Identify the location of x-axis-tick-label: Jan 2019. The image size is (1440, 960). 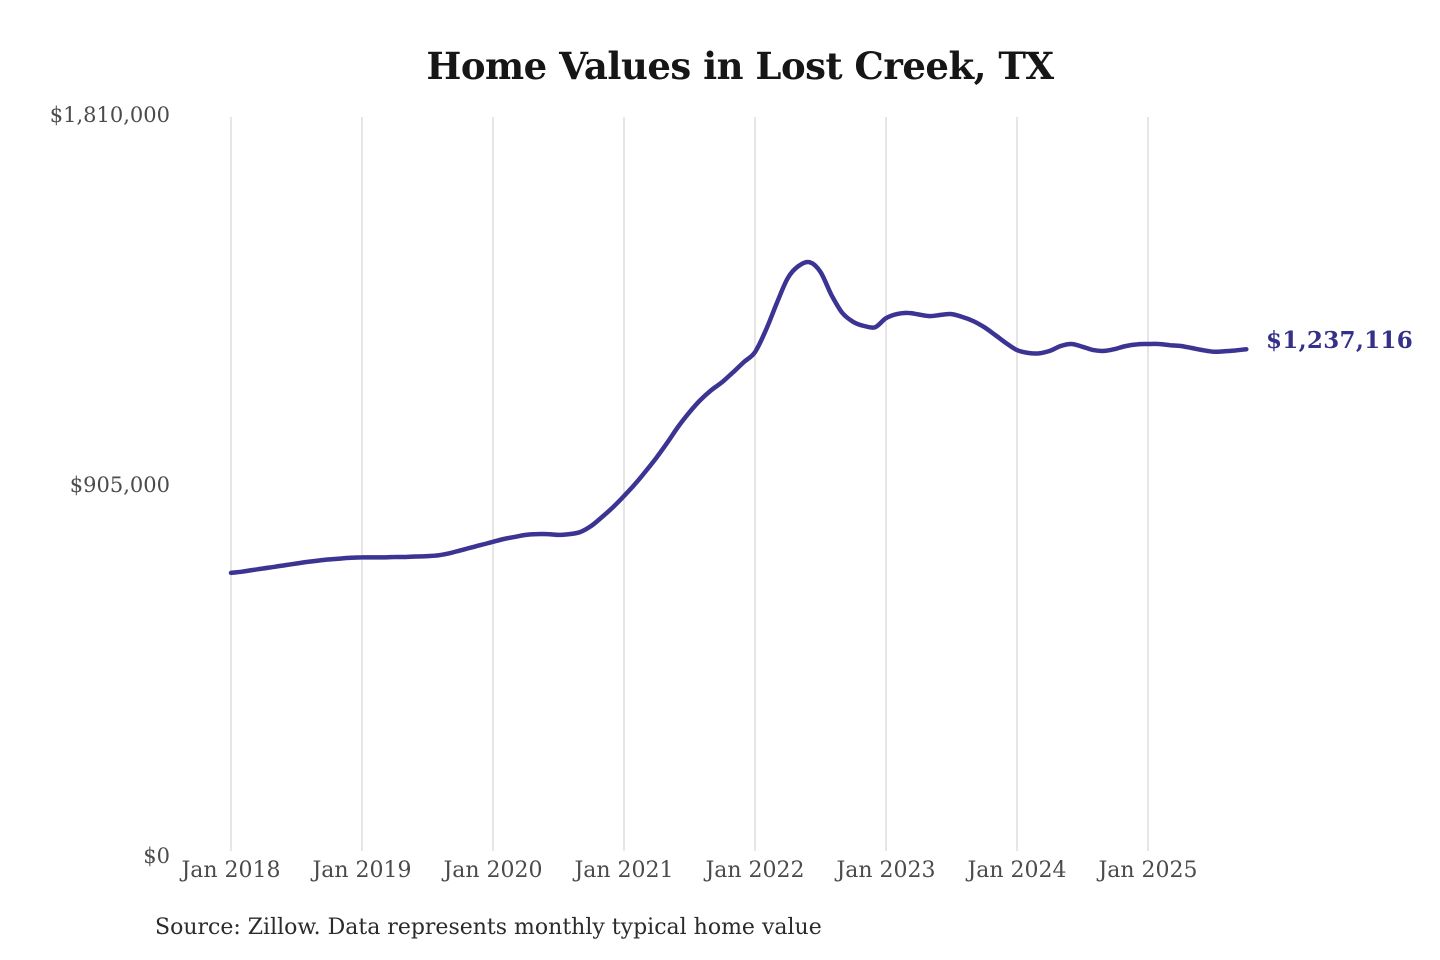
(362, 870).